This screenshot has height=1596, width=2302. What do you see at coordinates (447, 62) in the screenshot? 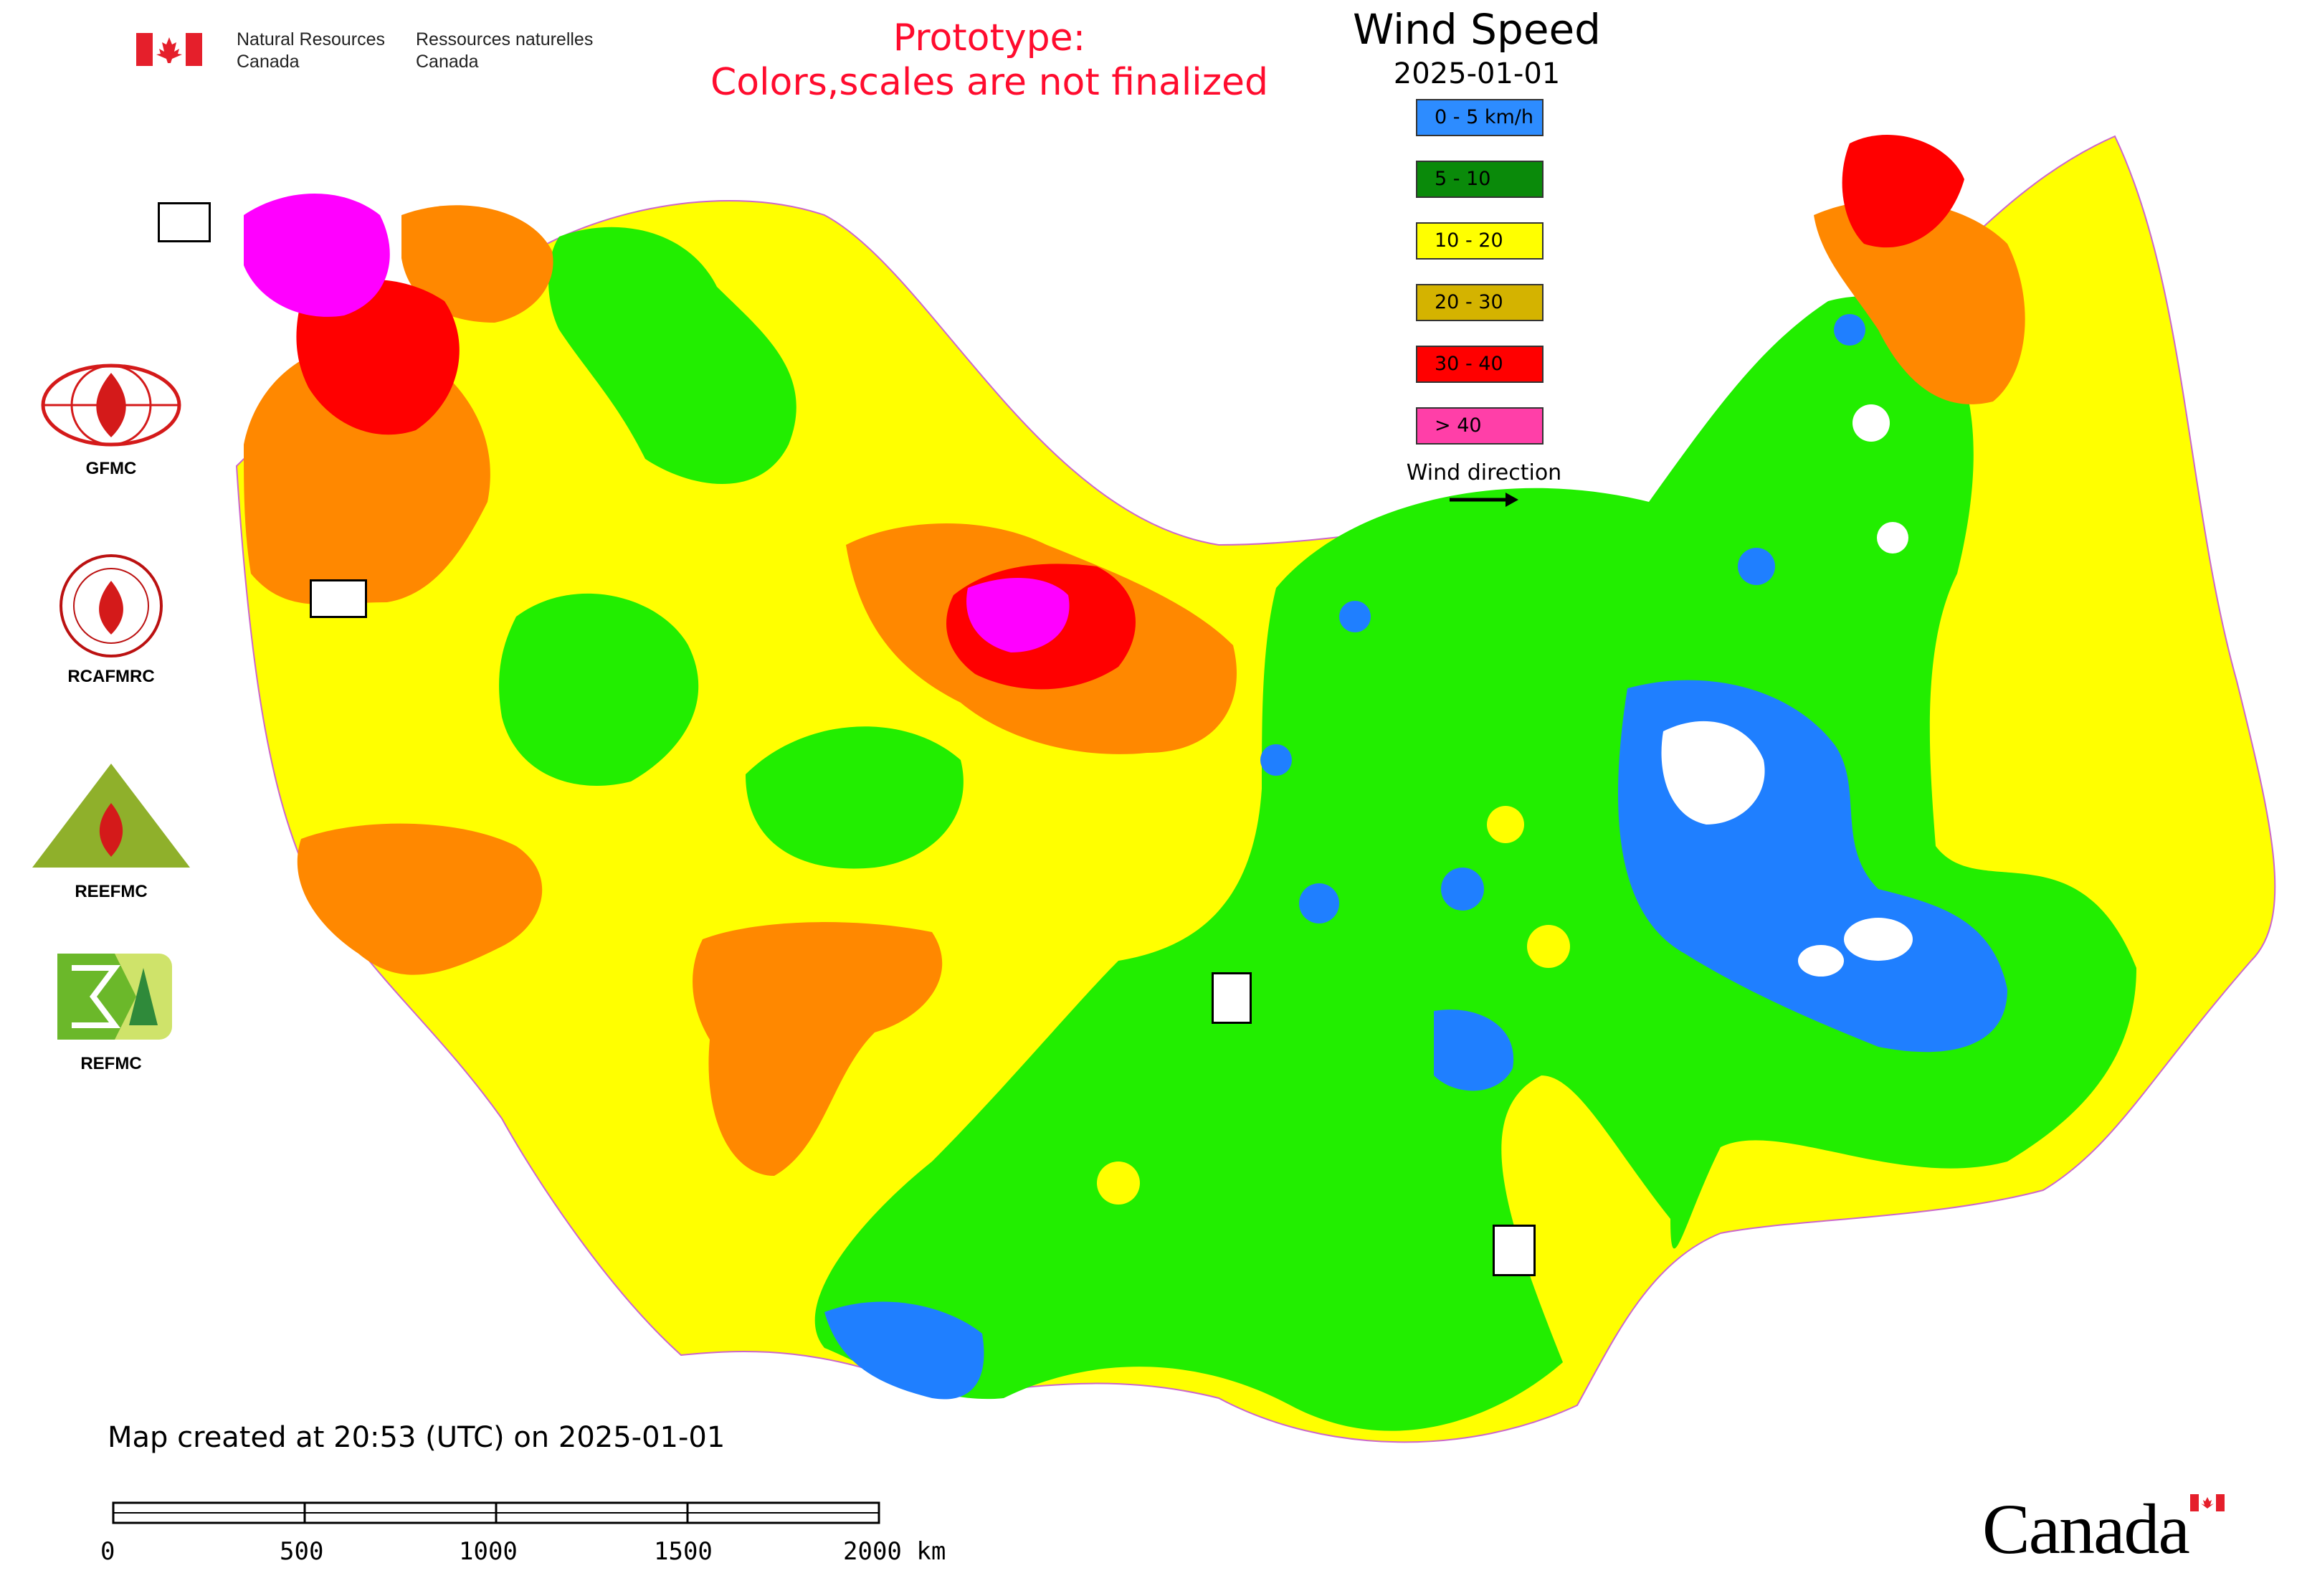
I see `agency-fr-line2: Canada` at bounding box center [447, 62].